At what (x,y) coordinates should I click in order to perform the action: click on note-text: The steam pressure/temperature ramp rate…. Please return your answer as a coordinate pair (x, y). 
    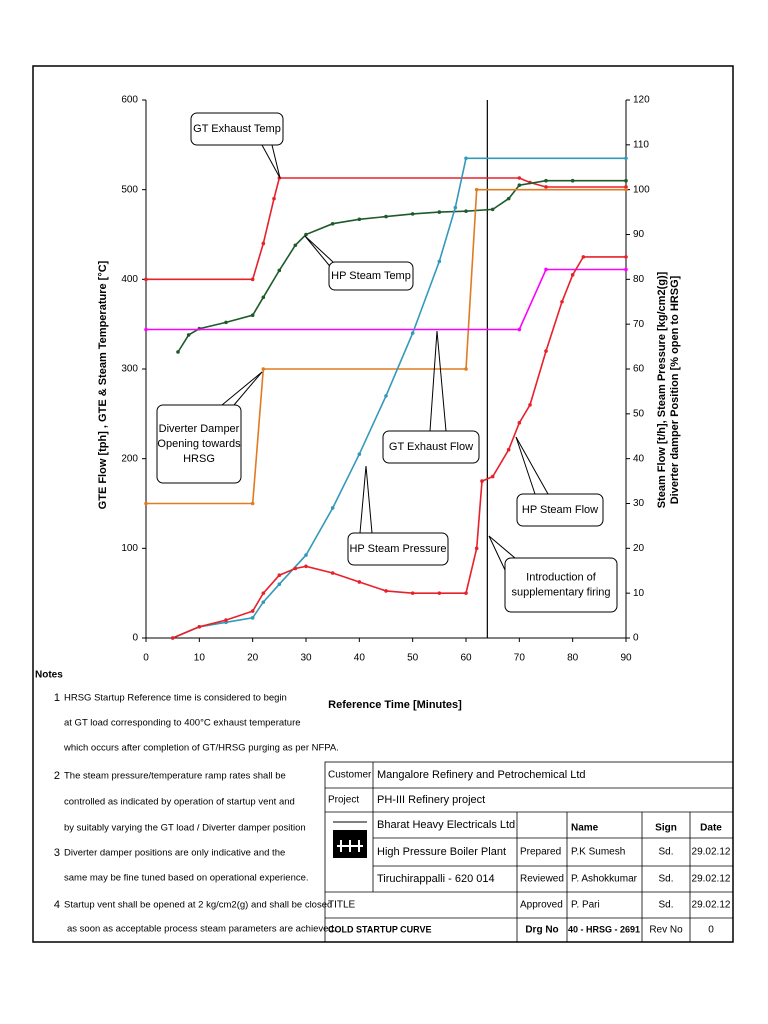
    Looking at the image, I should click on (175, 776).